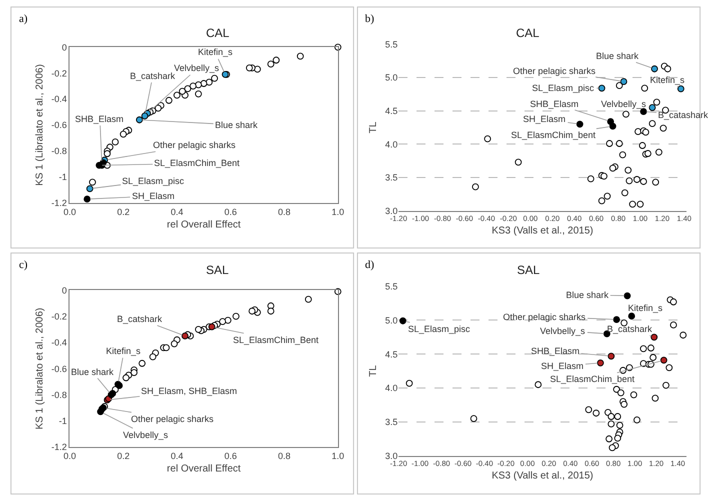  What do you see at coordinates (683, 115) in the screenshot?
I see `annotation: B_catashark` at bounding box center [683, 115].